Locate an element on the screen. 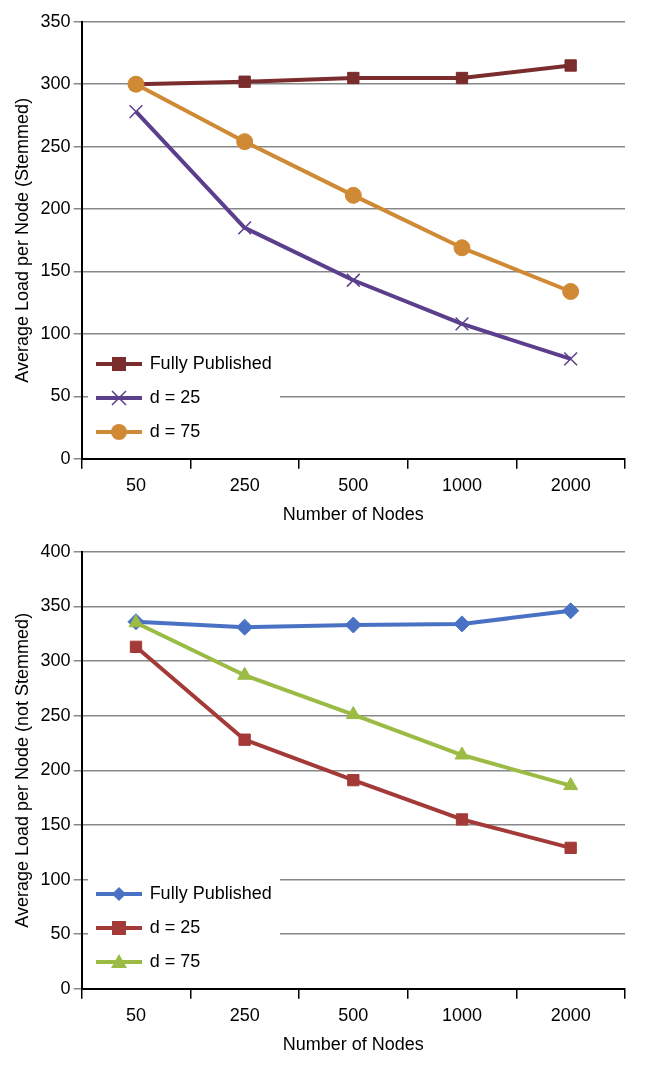  y-axis-title: Average Load per Node (not Stemmed) is located at coordinates (21, 770).